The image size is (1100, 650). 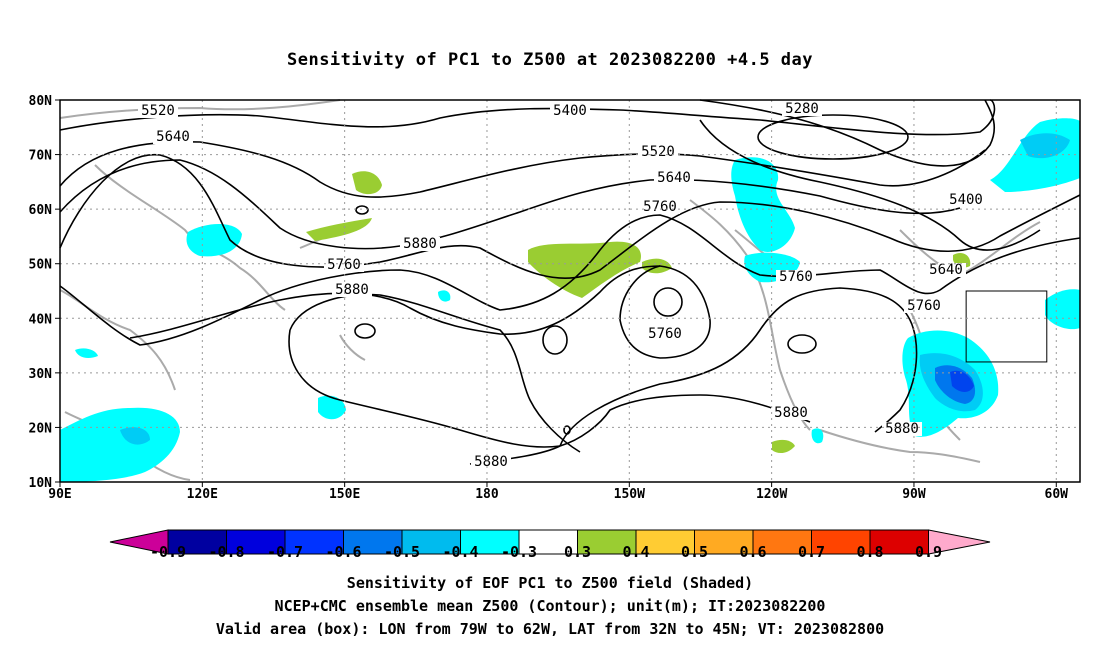 I want to click on lon-label: 90E, so click(x=59, y=494).